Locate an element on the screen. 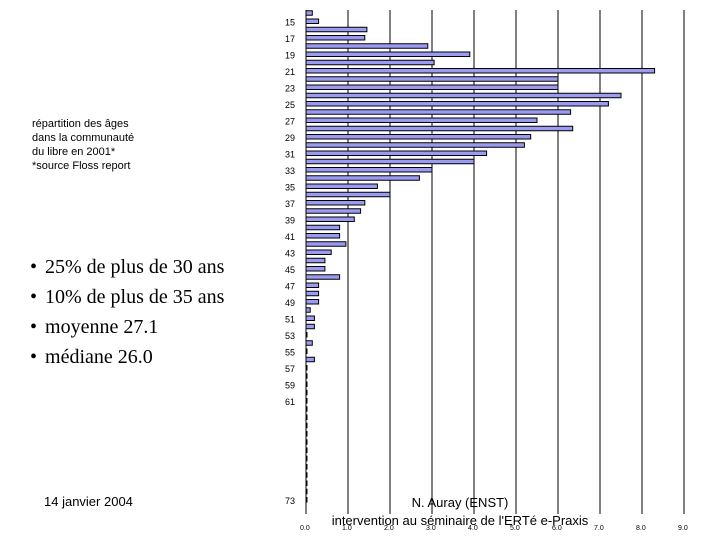 This screenshot has width=720, height=540. x-tick-label: 2.0 is located at coordinates (389, 528).